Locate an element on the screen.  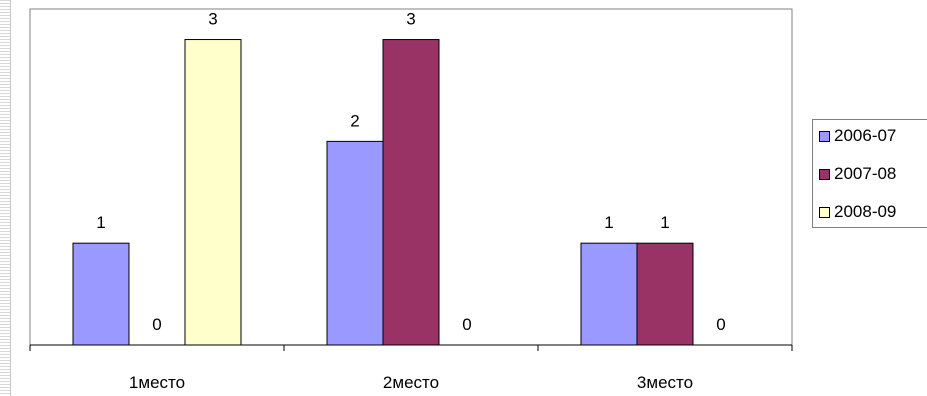
data-label-1-series-3: 3 is located at coordinates (212, 19).